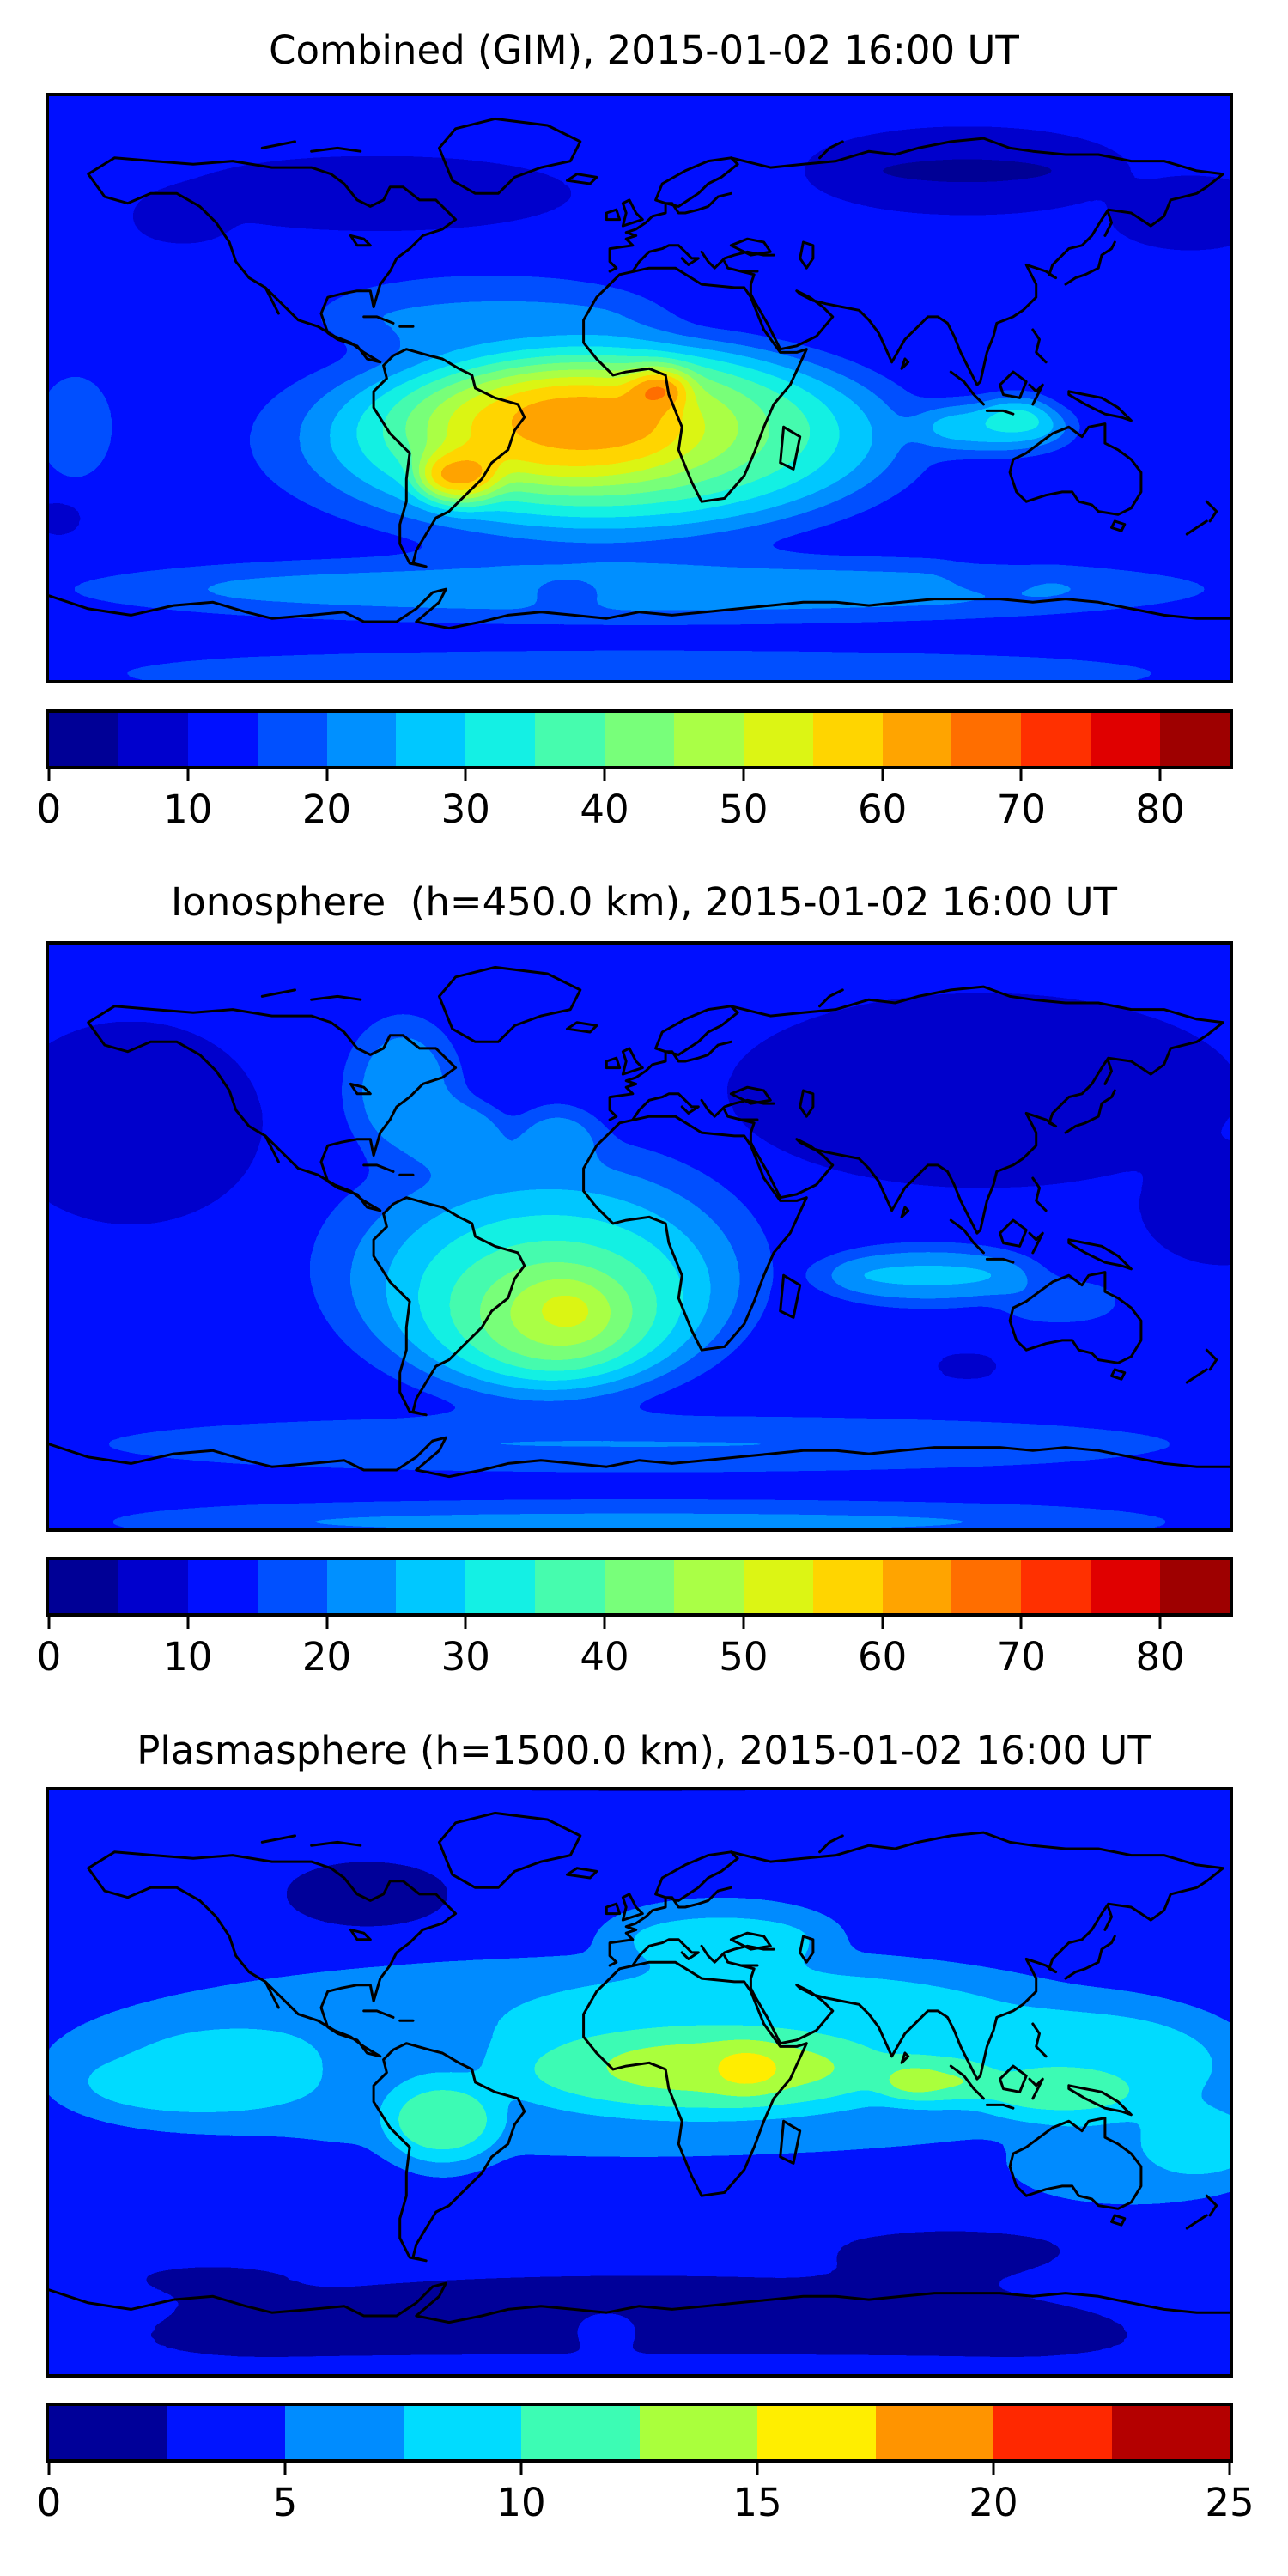  Describe the element at coordinates (1230, 2502) in the screenshot. I see `colorbar-tick-label: 25` at that location.